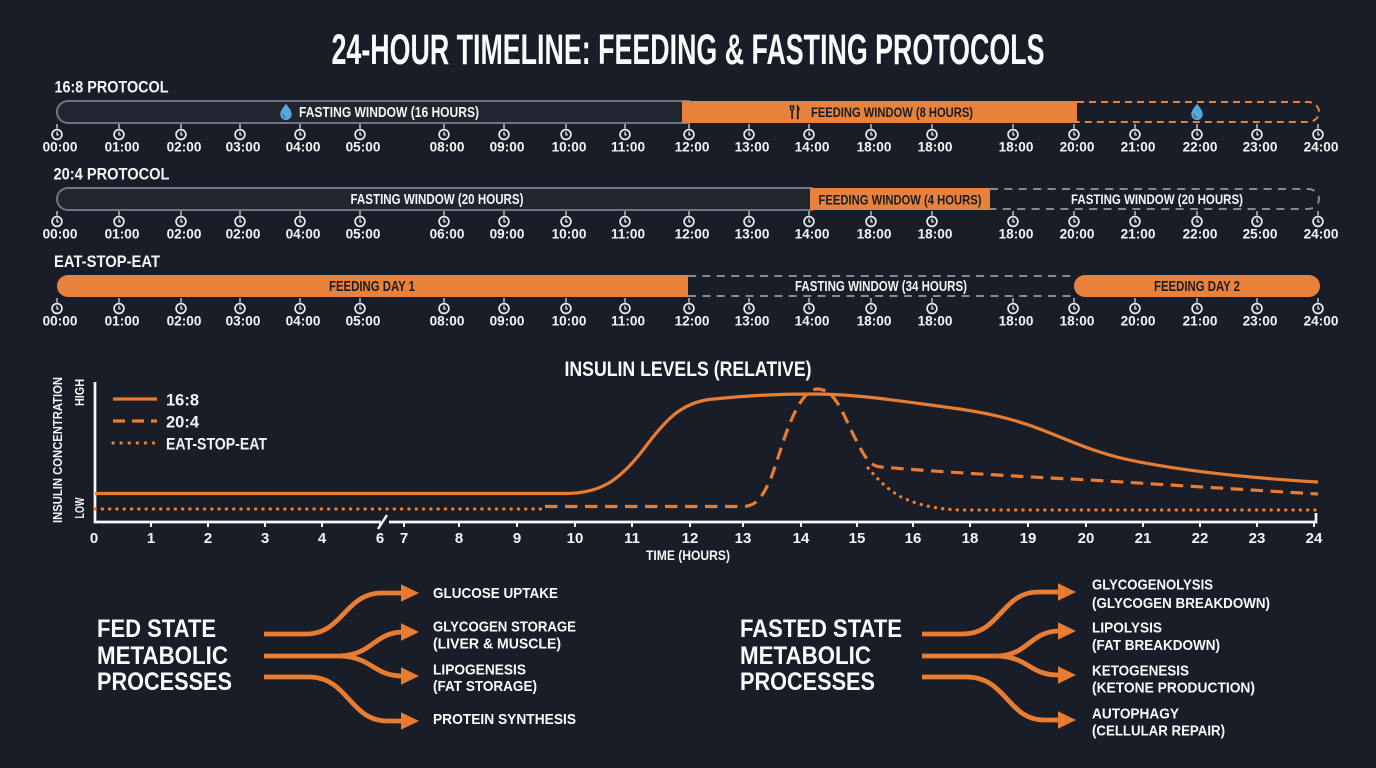  What do you see at coordinates (162, 656) in the screenshot?
I see `svg-text: METABOLIC` at bounding box center [162, 656].